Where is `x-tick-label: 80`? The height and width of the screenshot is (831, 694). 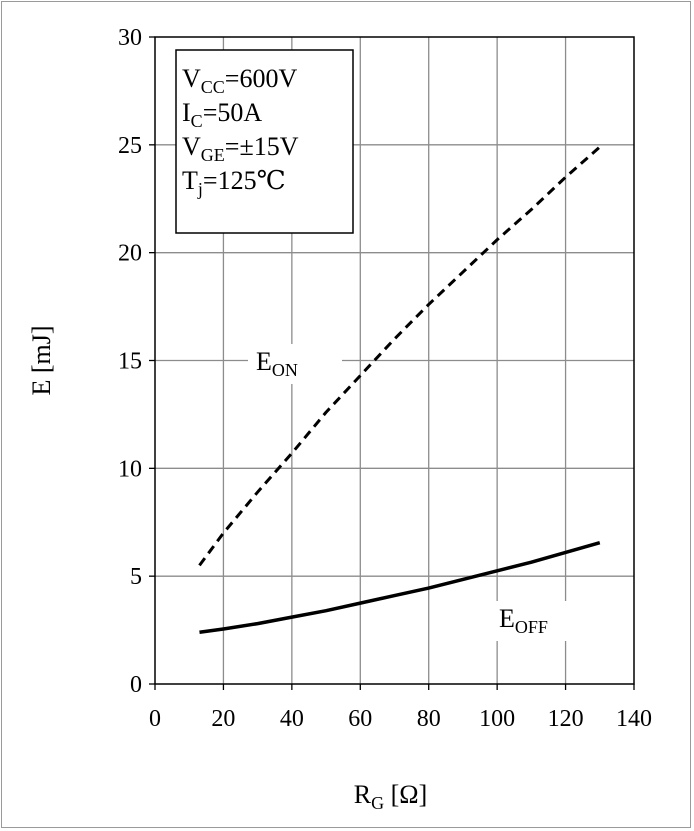 x-tick-label: 80 is located at coordinates (429, 719).